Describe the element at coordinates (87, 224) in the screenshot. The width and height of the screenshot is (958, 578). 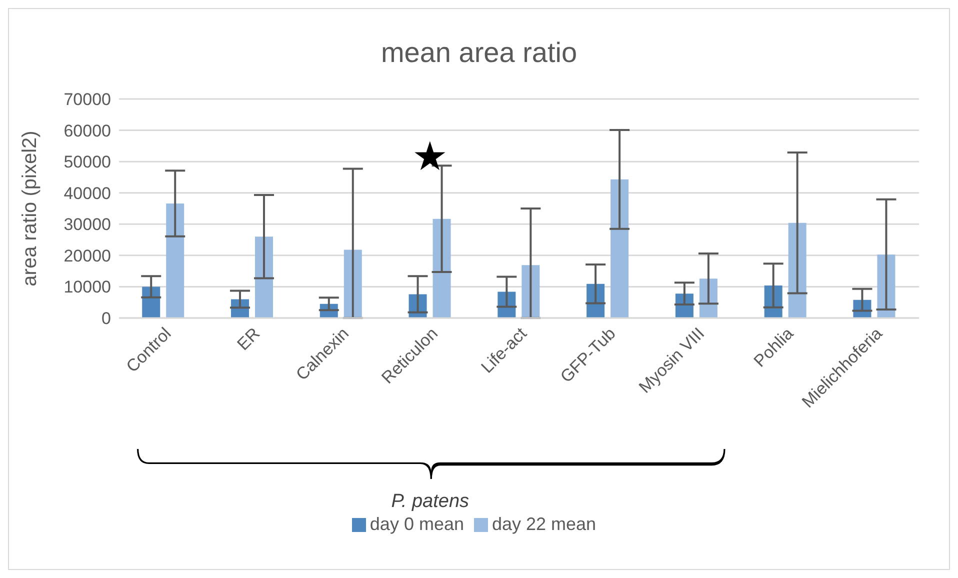
I see `y-tick-label: 30000` at that location.